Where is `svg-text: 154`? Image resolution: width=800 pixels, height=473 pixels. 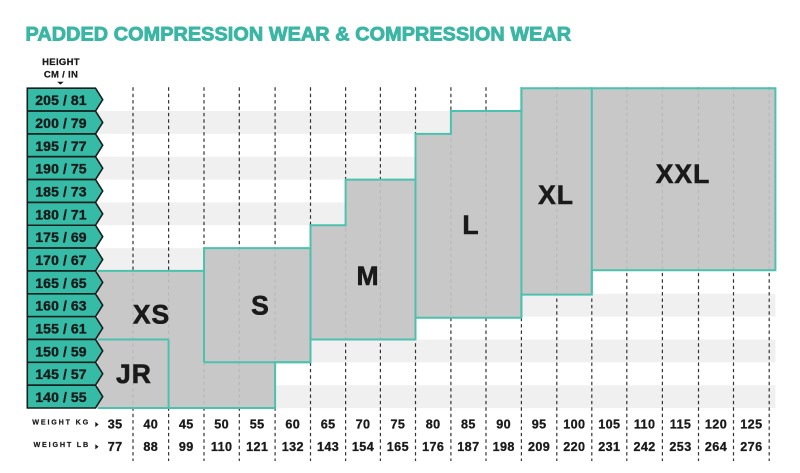 svg-text: 154 is located at coordinates (363, 447).